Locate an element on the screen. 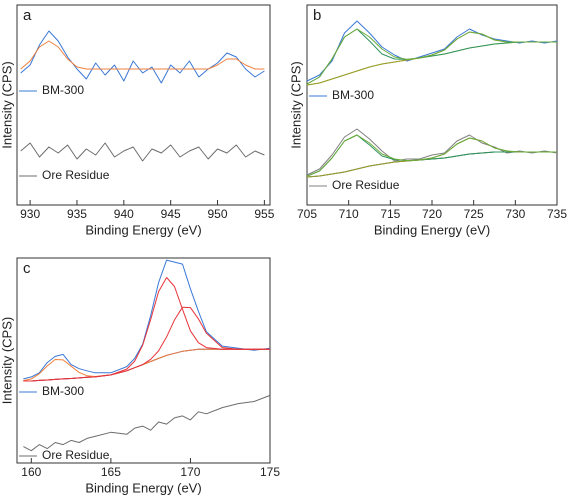 The height and width of the screenshot is (501, 567). x-tick-label: 935 is located at coordinates (77, 214).